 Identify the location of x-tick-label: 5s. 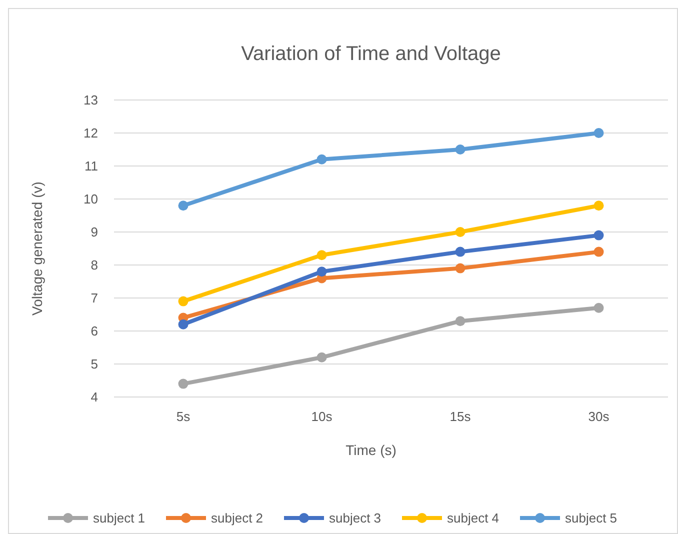
(183, 416).